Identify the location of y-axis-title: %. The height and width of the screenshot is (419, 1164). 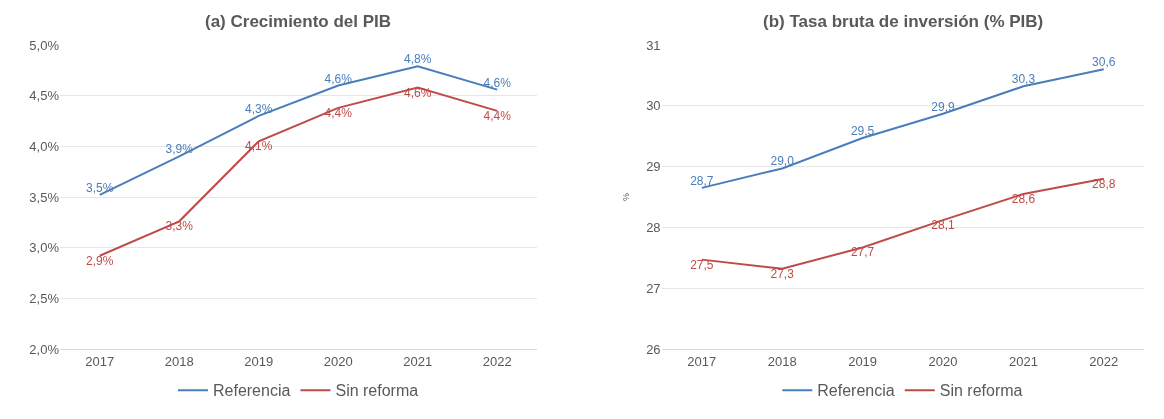
(625, 197).